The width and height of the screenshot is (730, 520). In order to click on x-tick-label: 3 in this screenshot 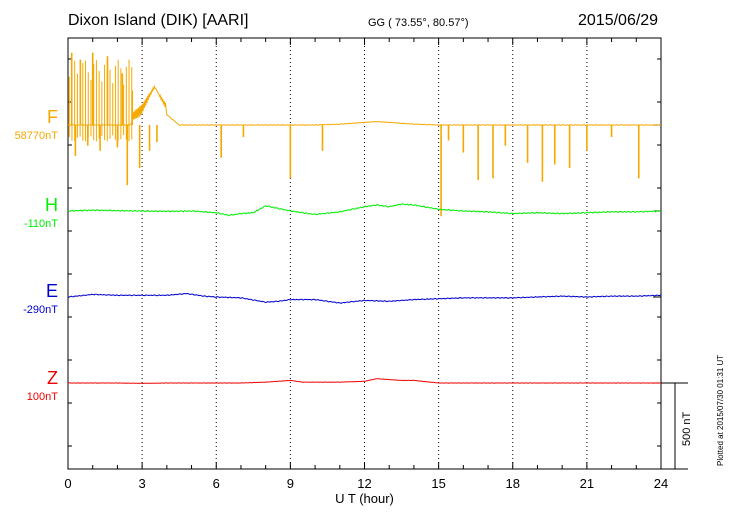, I will do `click(142, 483)`.